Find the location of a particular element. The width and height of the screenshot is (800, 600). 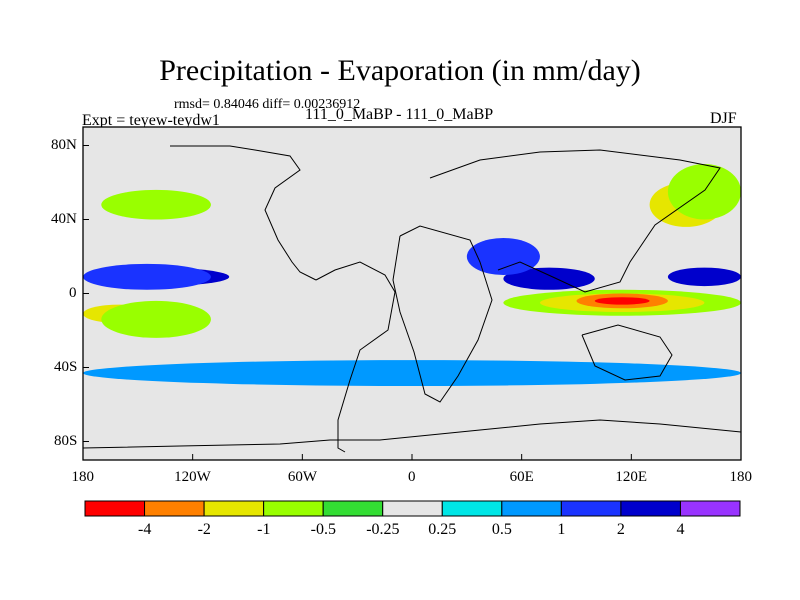

coastline-eurasia is located at coordinates (575, 221).